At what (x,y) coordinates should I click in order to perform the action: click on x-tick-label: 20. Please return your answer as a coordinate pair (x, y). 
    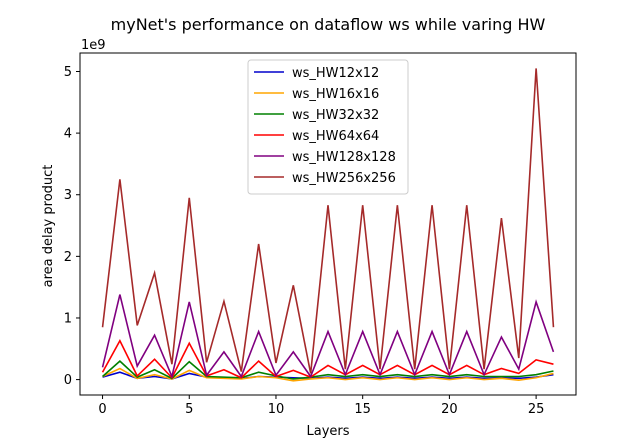
    Looking at the image, I should click on (449, 409).